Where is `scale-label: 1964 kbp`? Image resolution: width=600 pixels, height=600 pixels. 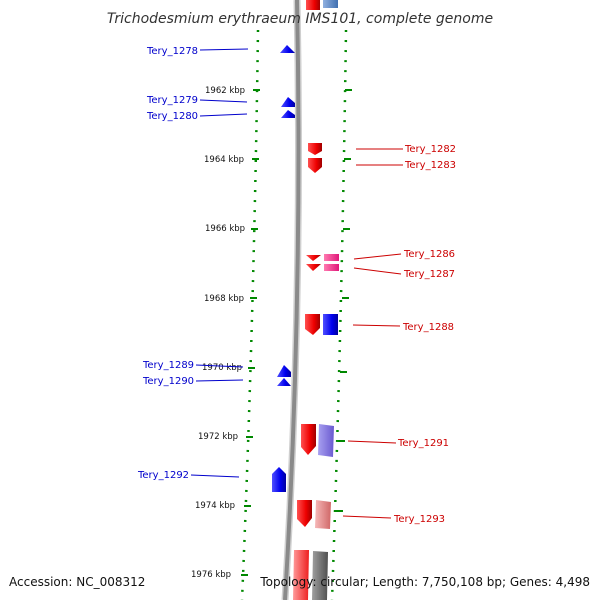 scale-label: 1964 kbp is located at coordinates (224, 160).